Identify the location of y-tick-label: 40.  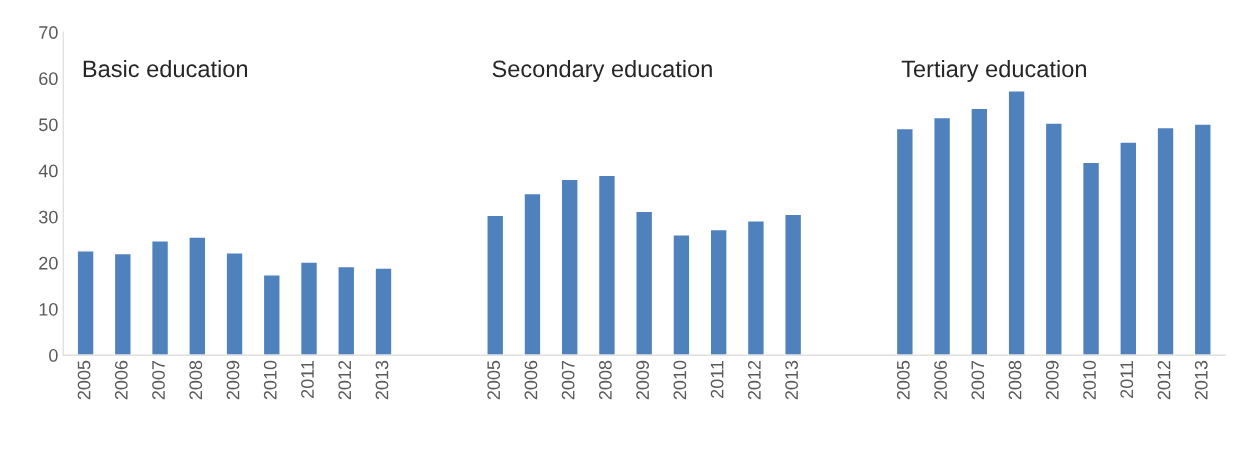
(48, 171).